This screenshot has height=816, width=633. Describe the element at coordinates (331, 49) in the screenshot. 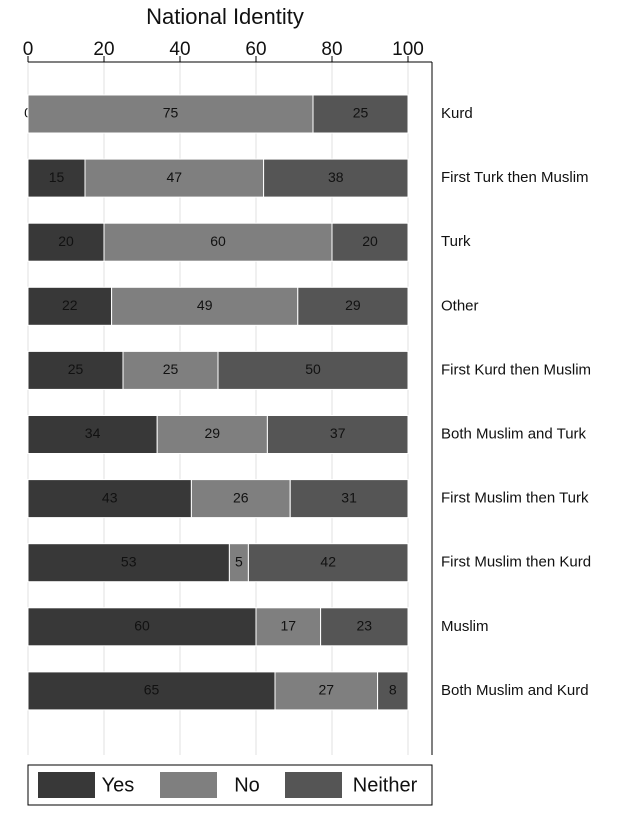

I see `x-tick-label: 80` at that location.